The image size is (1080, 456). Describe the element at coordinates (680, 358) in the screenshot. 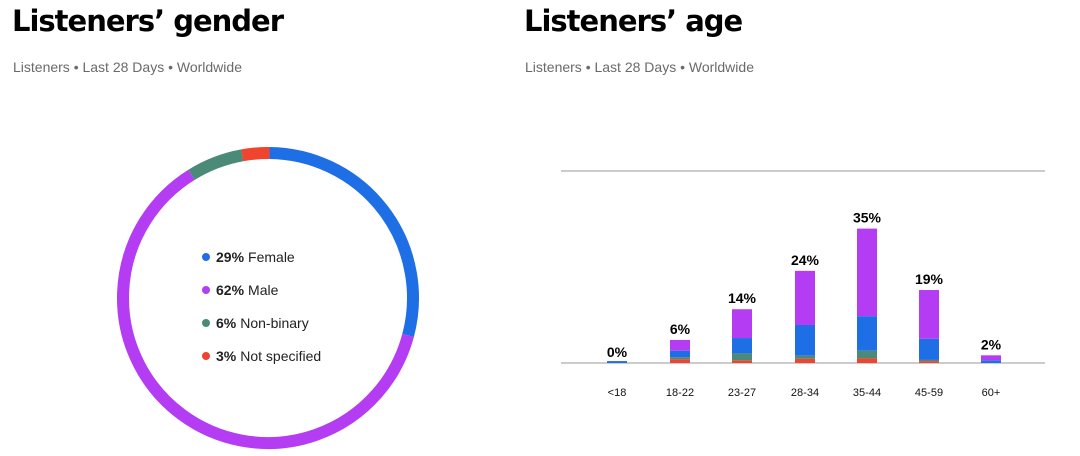

I see `bar-18-22-non-binary` at that location.